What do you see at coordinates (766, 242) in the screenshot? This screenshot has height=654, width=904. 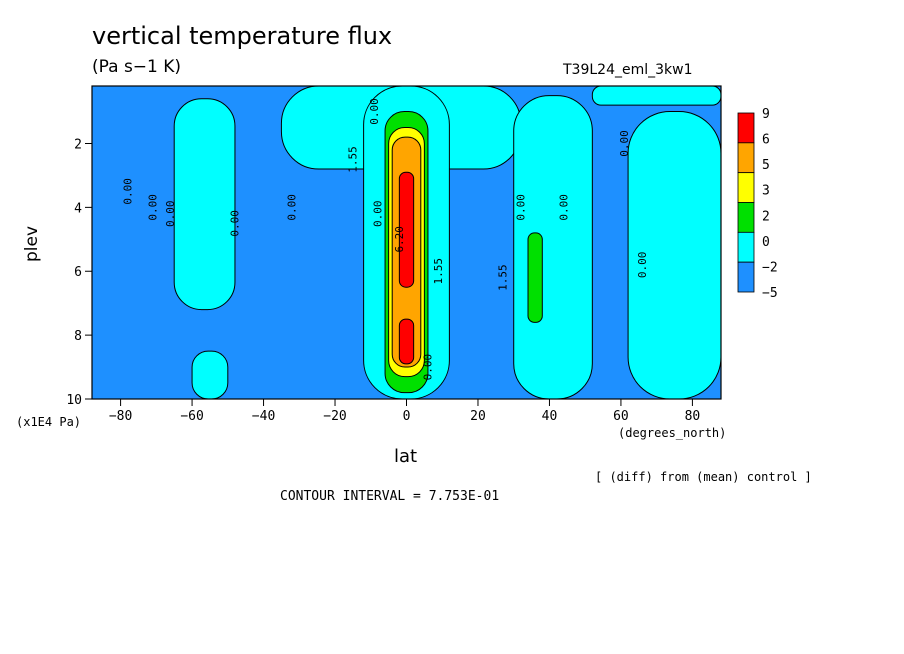 I see `colorbar-label: 0` at bounding box center [766, 242].